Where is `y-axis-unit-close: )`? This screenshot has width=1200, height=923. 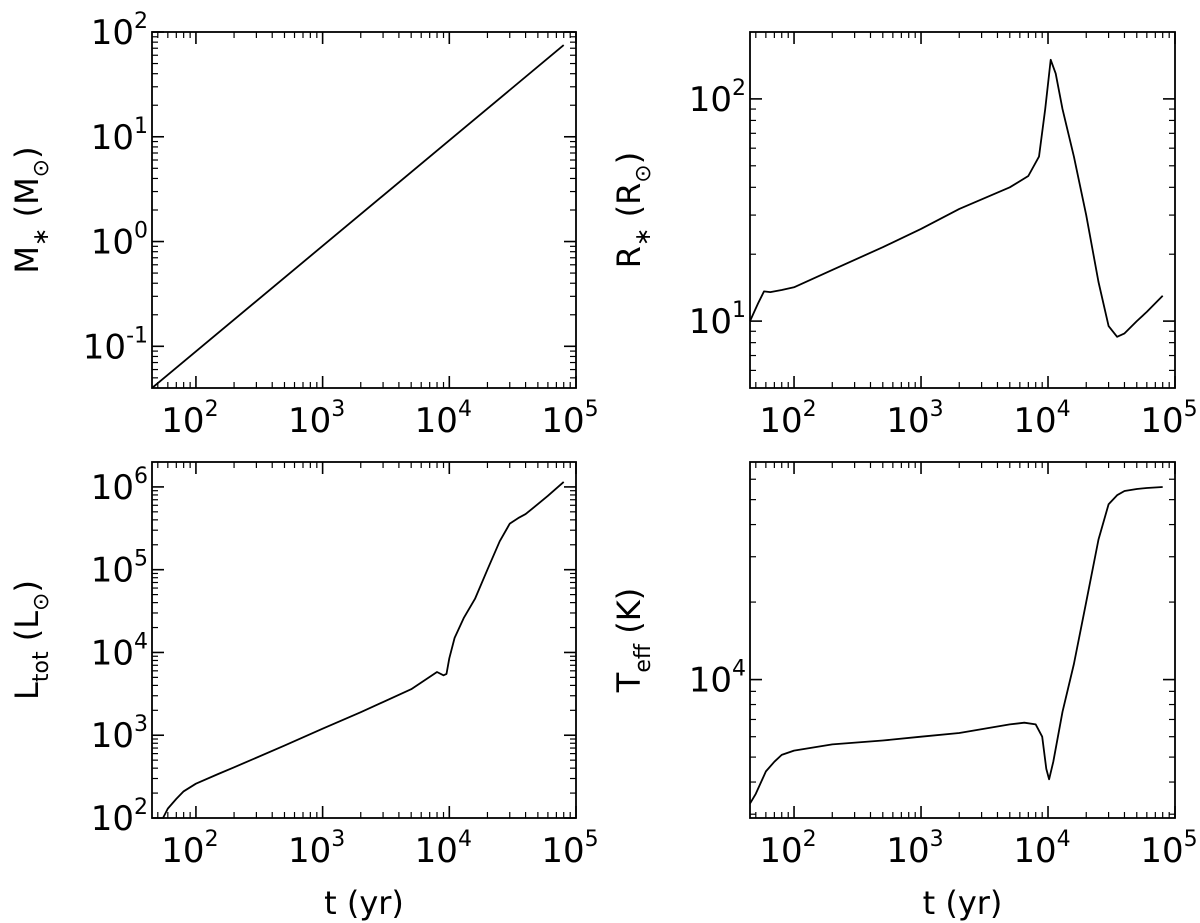
y-axis-unit-close: ) is located at coordinates (27, 152).